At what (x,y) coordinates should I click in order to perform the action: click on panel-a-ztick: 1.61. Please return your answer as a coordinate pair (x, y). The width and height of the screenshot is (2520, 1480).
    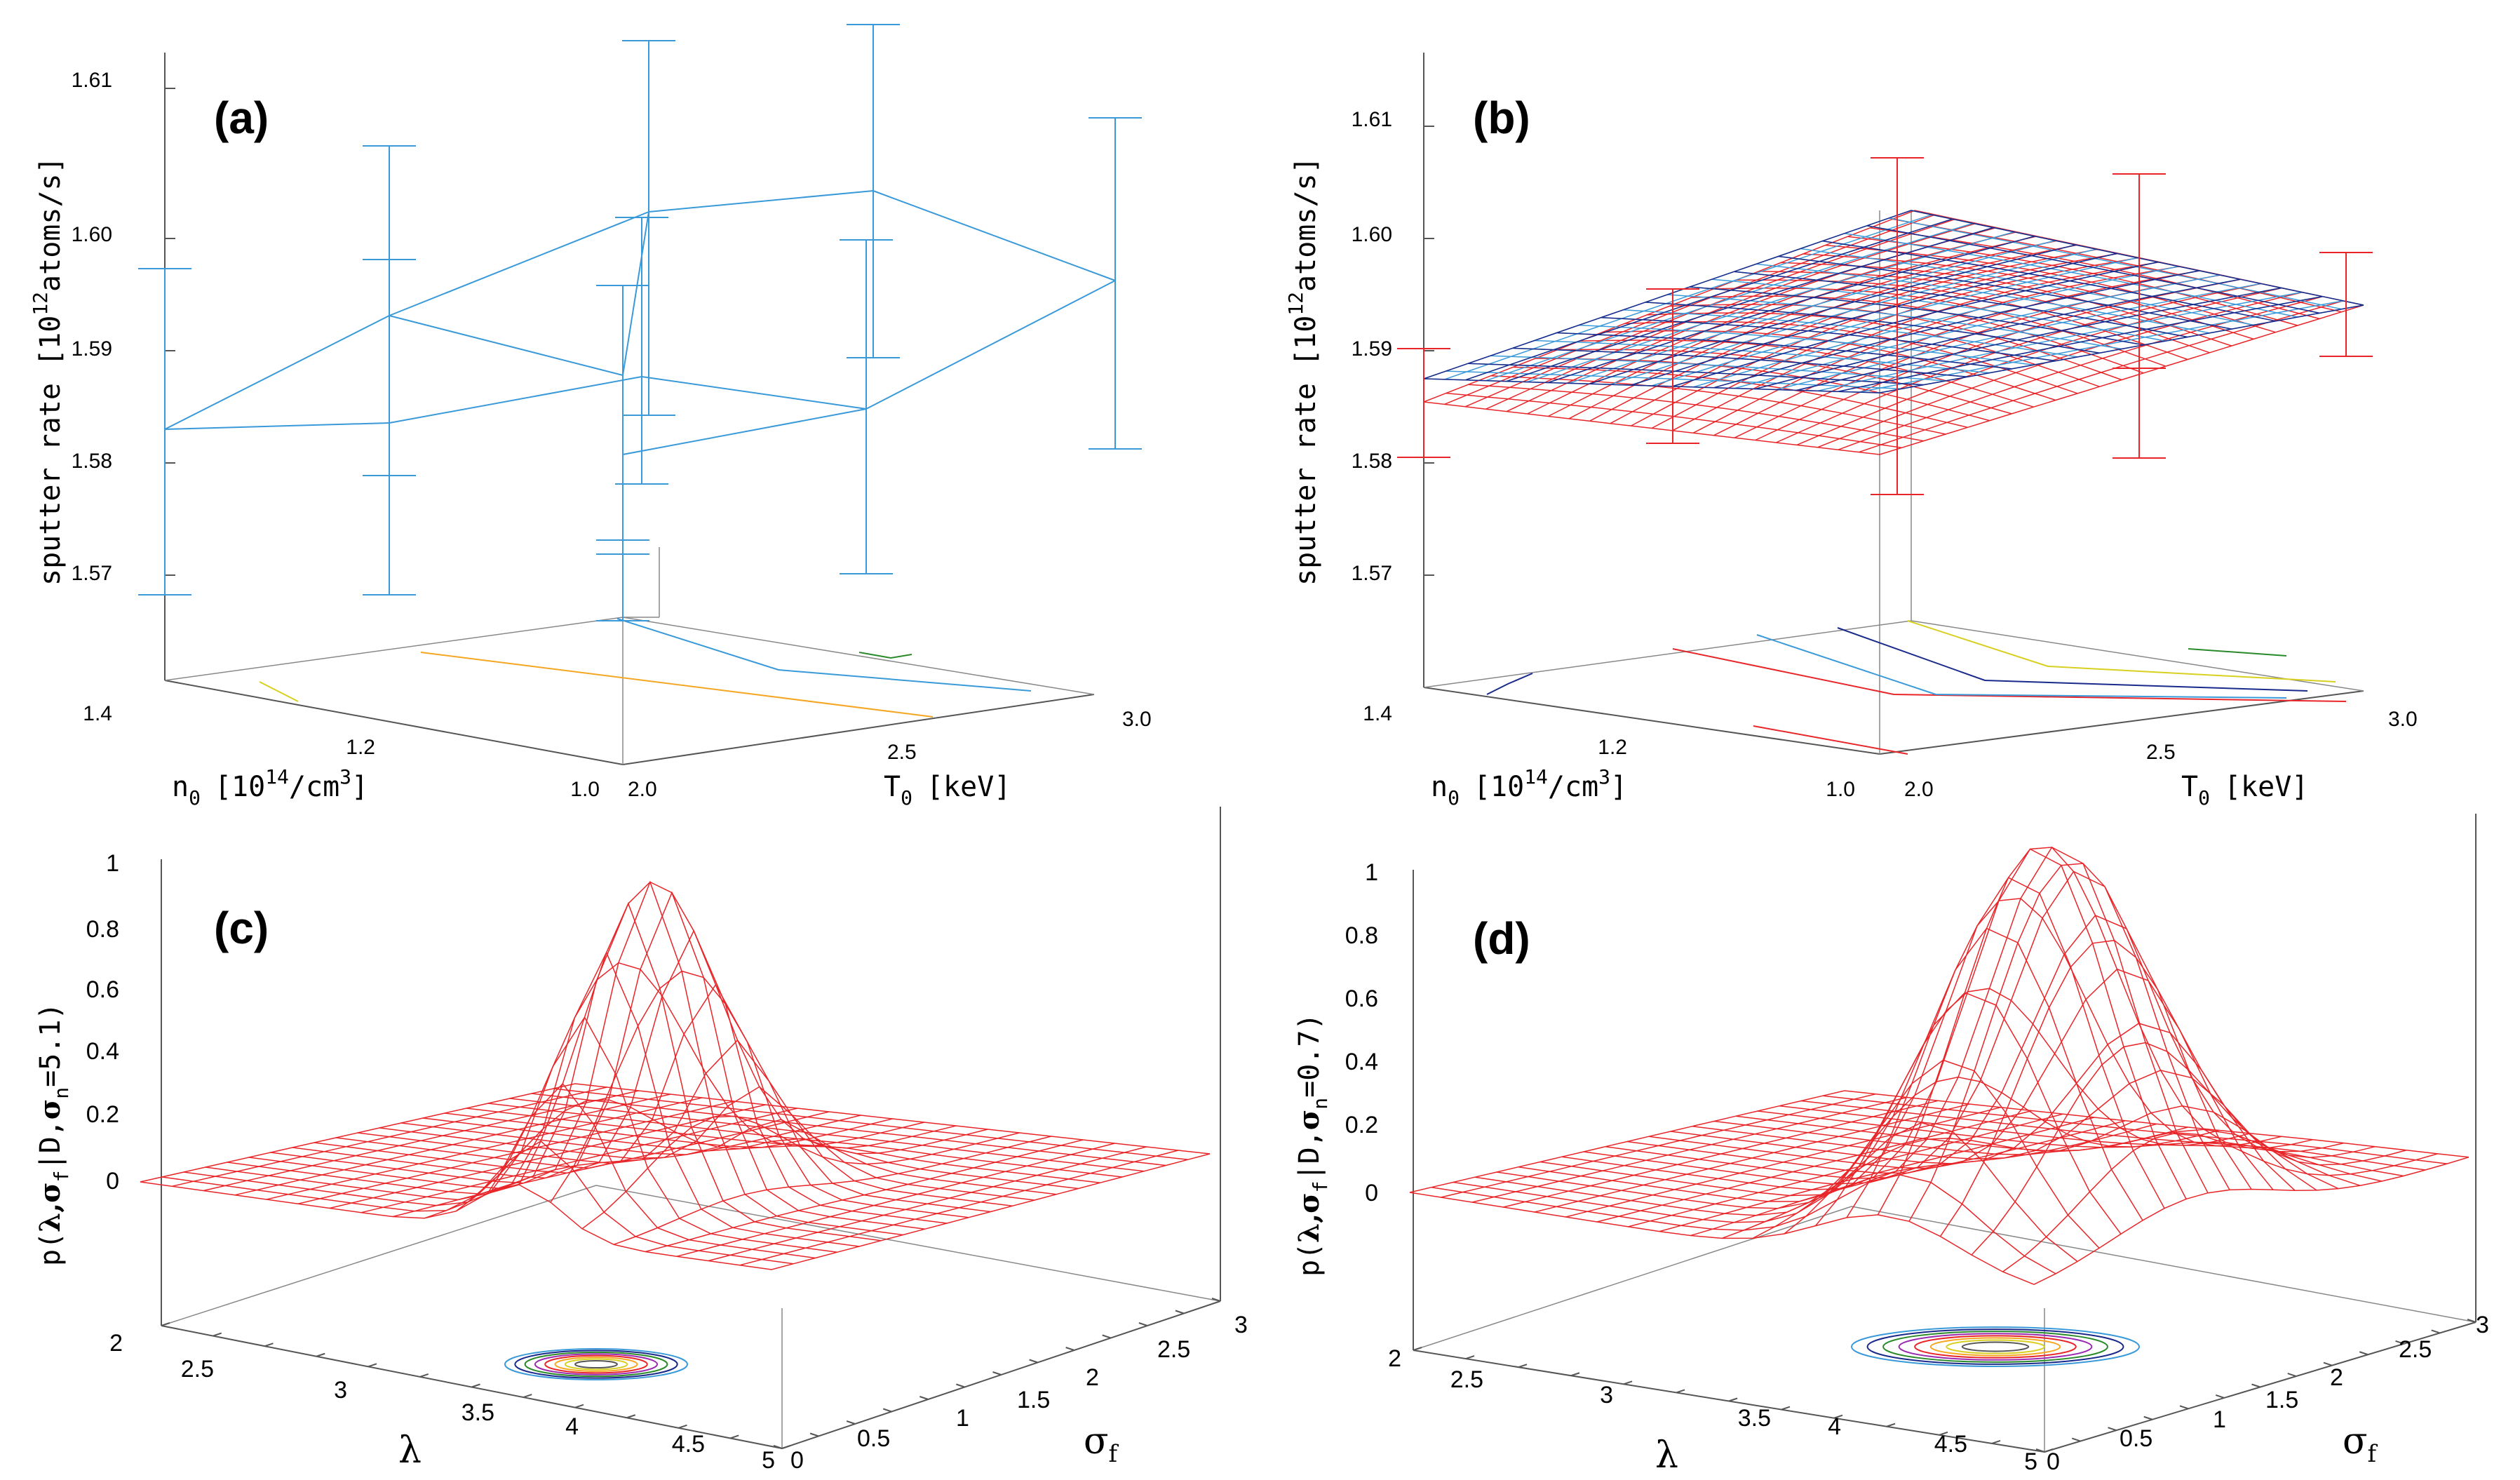
    Looking at the image, I should click on (92, 80).